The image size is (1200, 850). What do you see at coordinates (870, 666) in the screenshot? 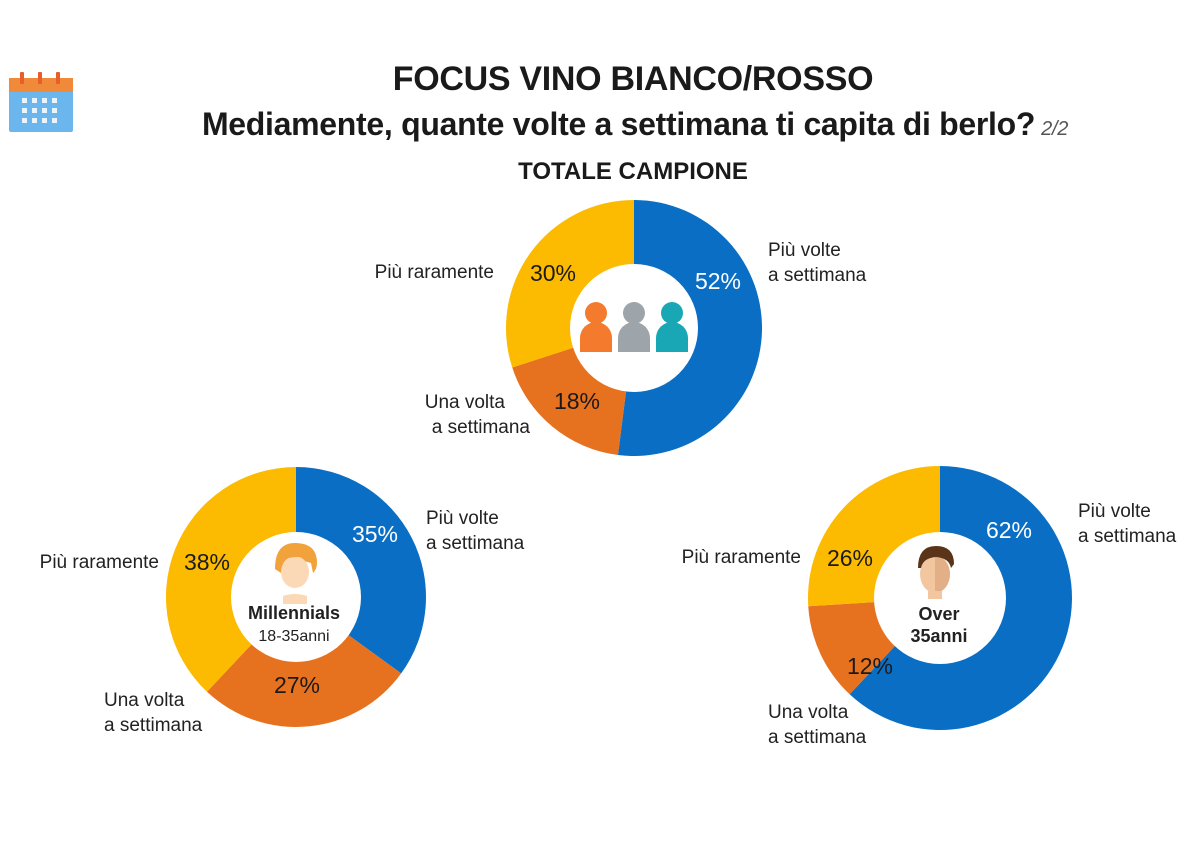
I see `value-label-una-volta: 12%` at bounding box center [870, 666].